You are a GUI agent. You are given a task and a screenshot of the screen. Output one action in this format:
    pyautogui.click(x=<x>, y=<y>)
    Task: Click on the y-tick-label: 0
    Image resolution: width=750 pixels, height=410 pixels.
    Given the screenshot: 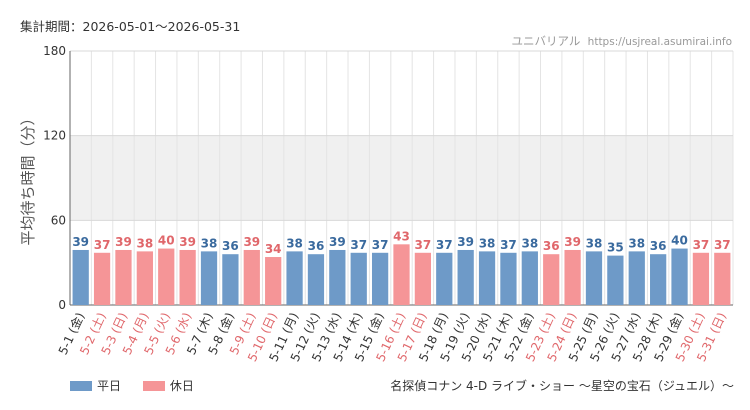 What is the action you would take?
    pyautogui.click(x=62, y=305)
    